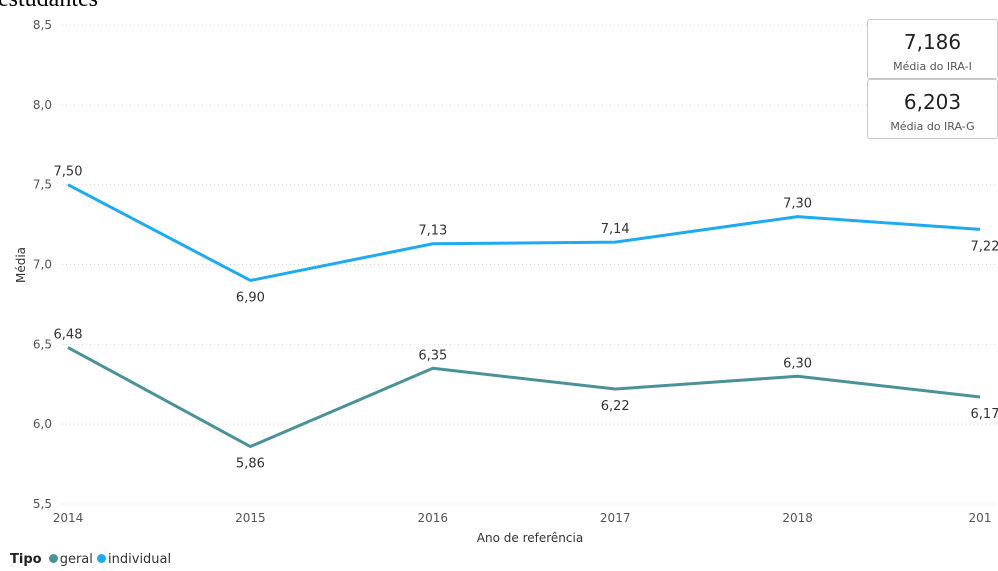 This screenshot has width=998, height=571. What do you see at coordinates (250, 518) in the screenshot?
I see `x-tick-label: 2015` at bounding box center [250, 518].